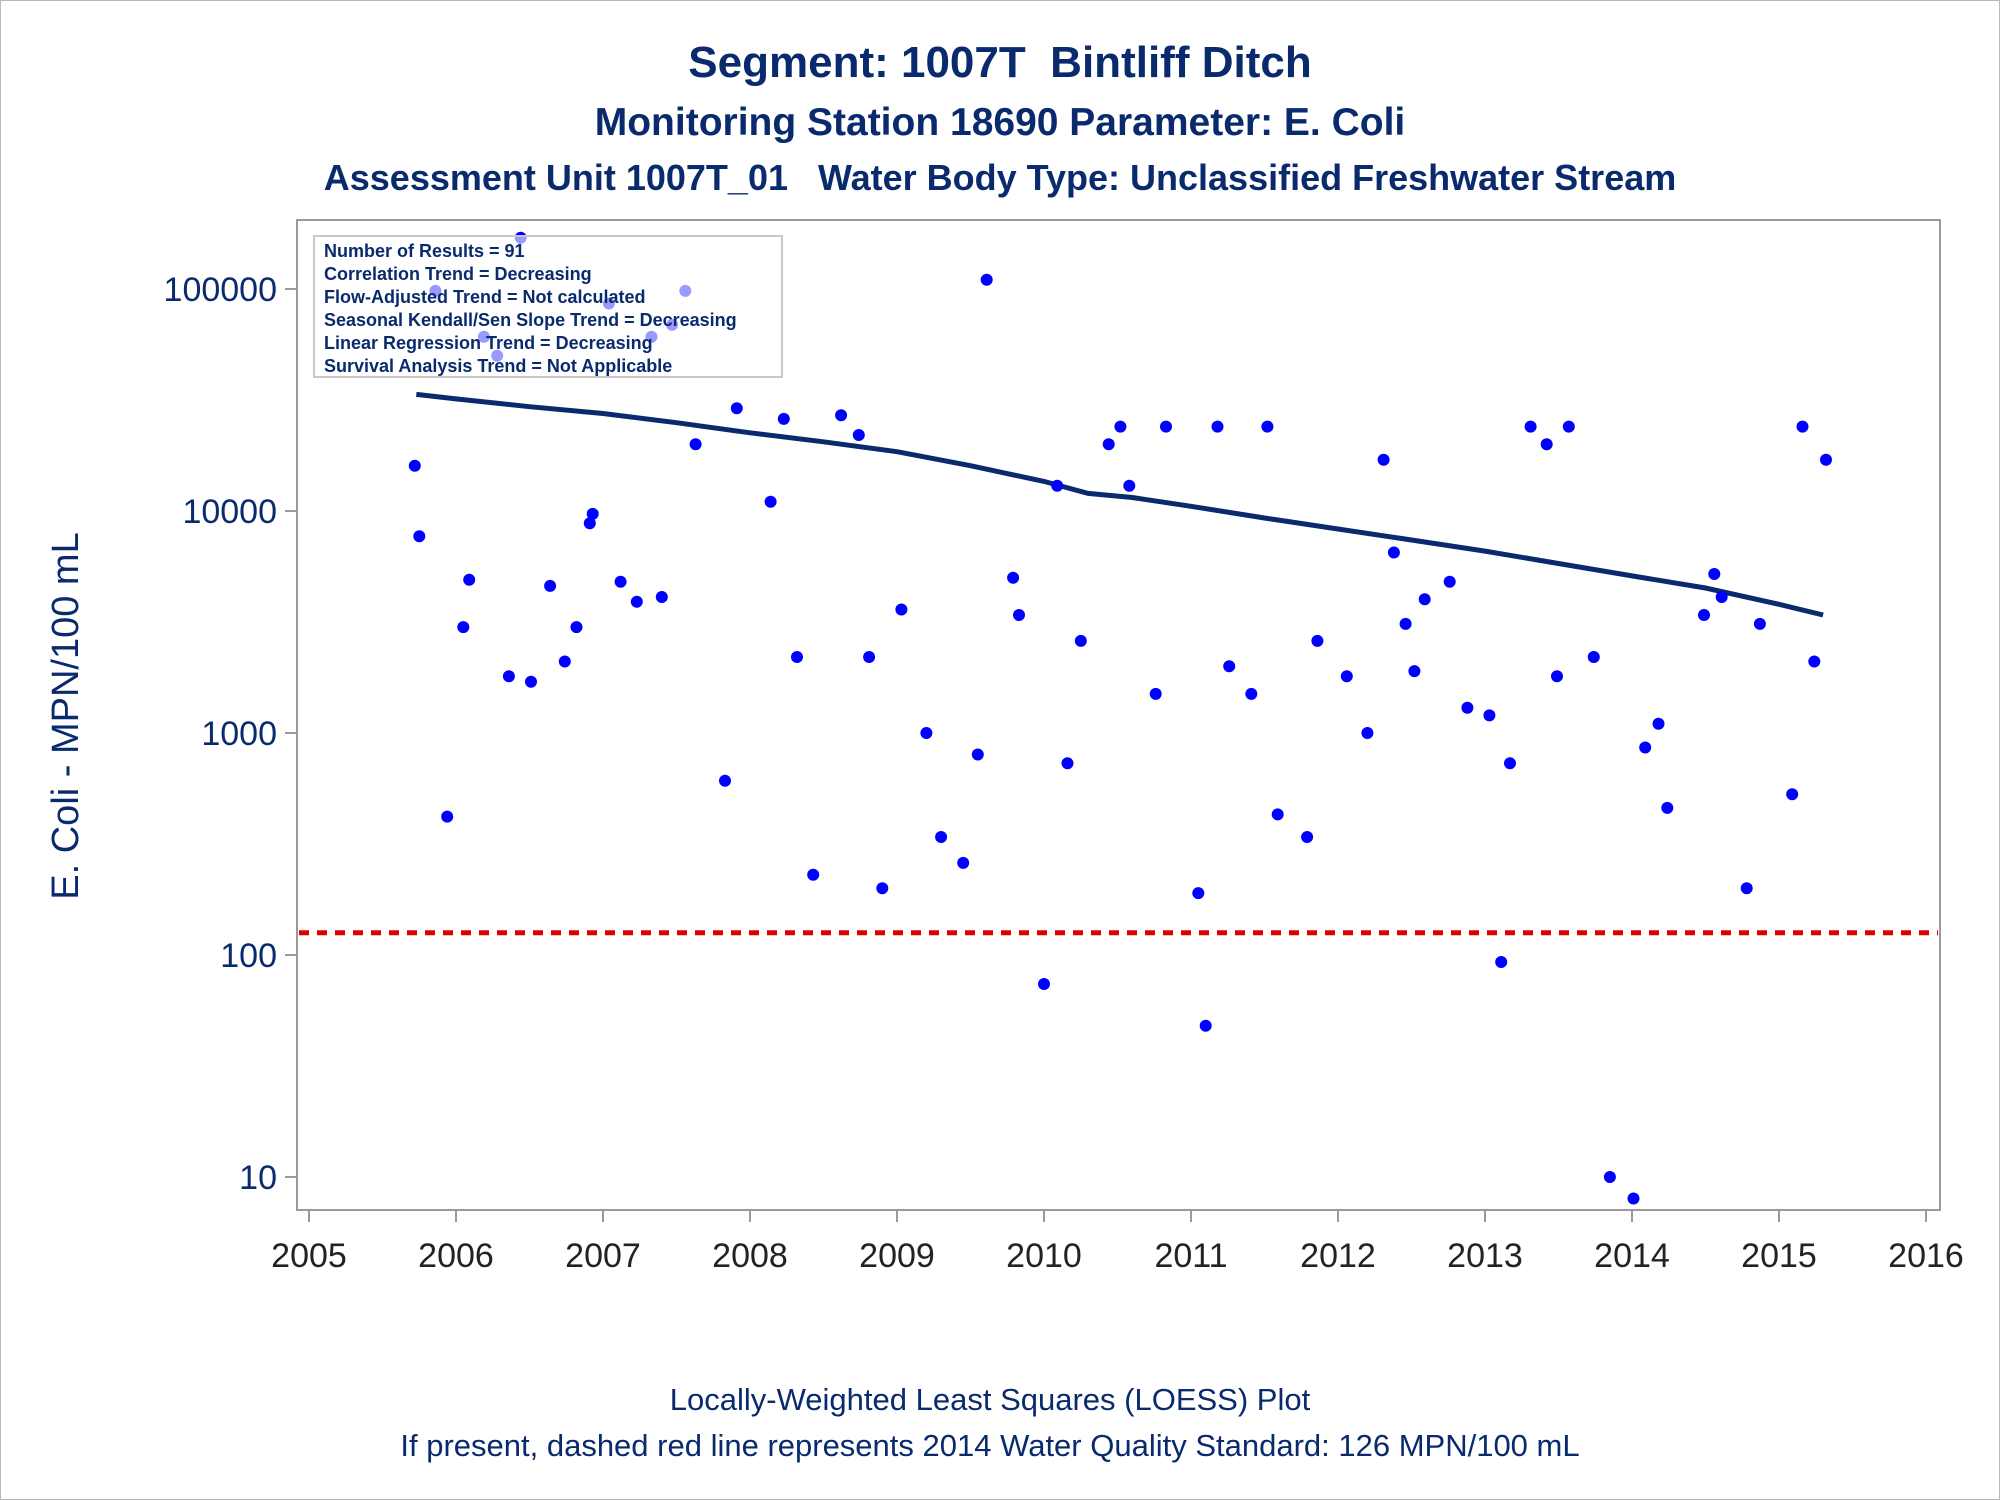  What do you see at coordinates (66, 715) in the screenshot?
I see `y-axis-label: E. Coli - MPN/100 mL` at bounding box center [66, 715].